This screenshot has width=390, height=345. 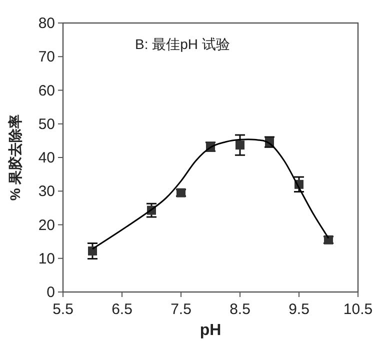 I want to click on x-tick-label: 8.5, so click(x=240, y=309).